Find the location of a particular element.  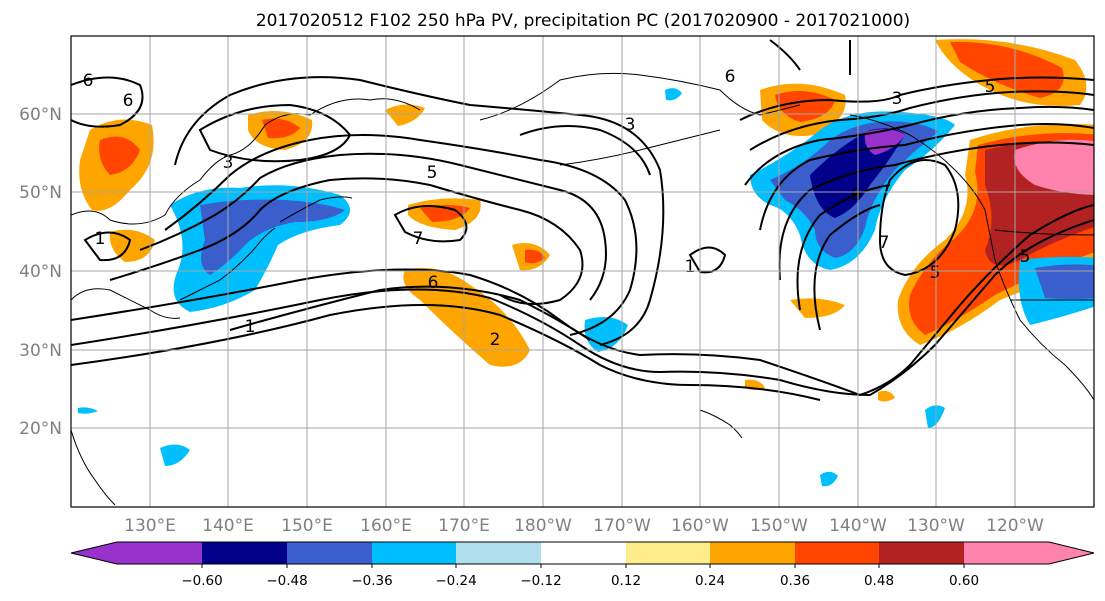

lon-tick-label: 150°W is located at coordinates (779, 526).